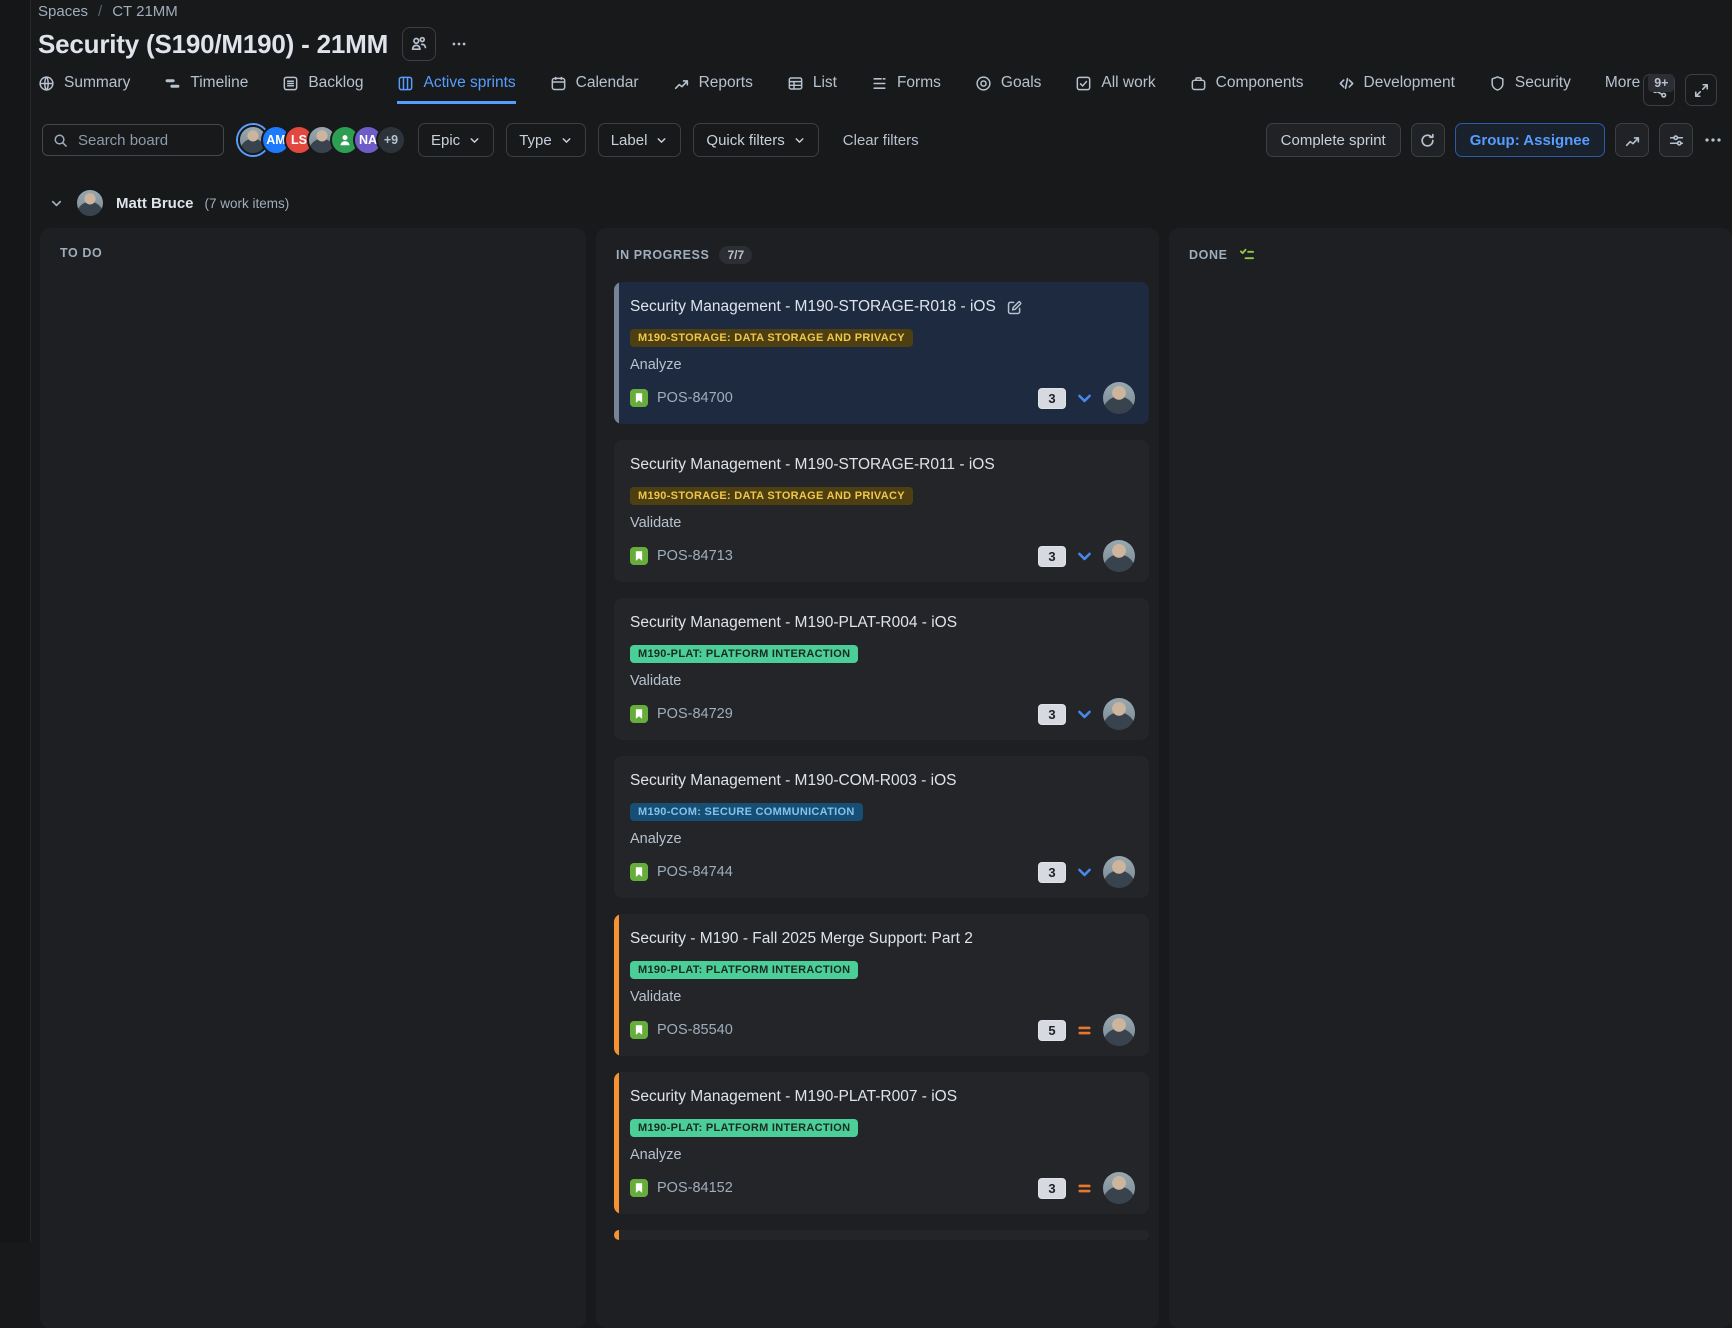 The image size is (1732, 1328). Describe the element at coordinates (1676, 140) in the screenshot. I see `view-settings-button` at that location.